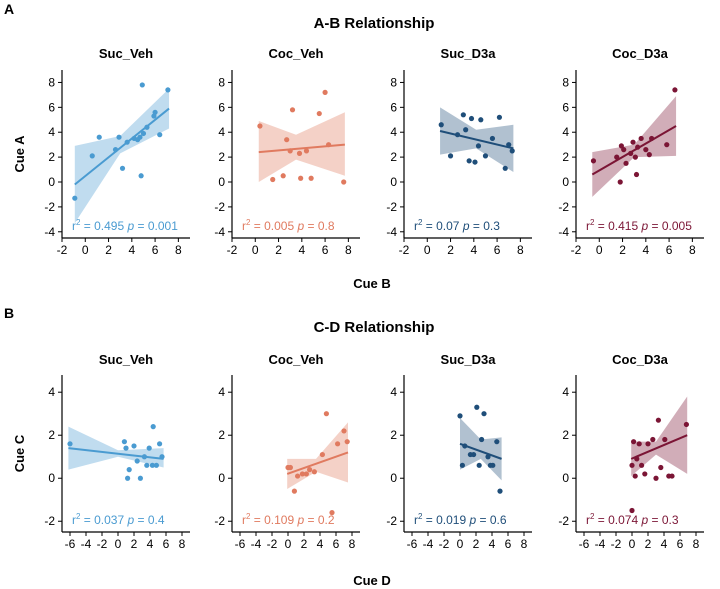 The width and height of the screenshot is (720, 589). Describe the element at coordinates (9, 9) in the screenshot. I see `panel-a-letter: A` at that location.